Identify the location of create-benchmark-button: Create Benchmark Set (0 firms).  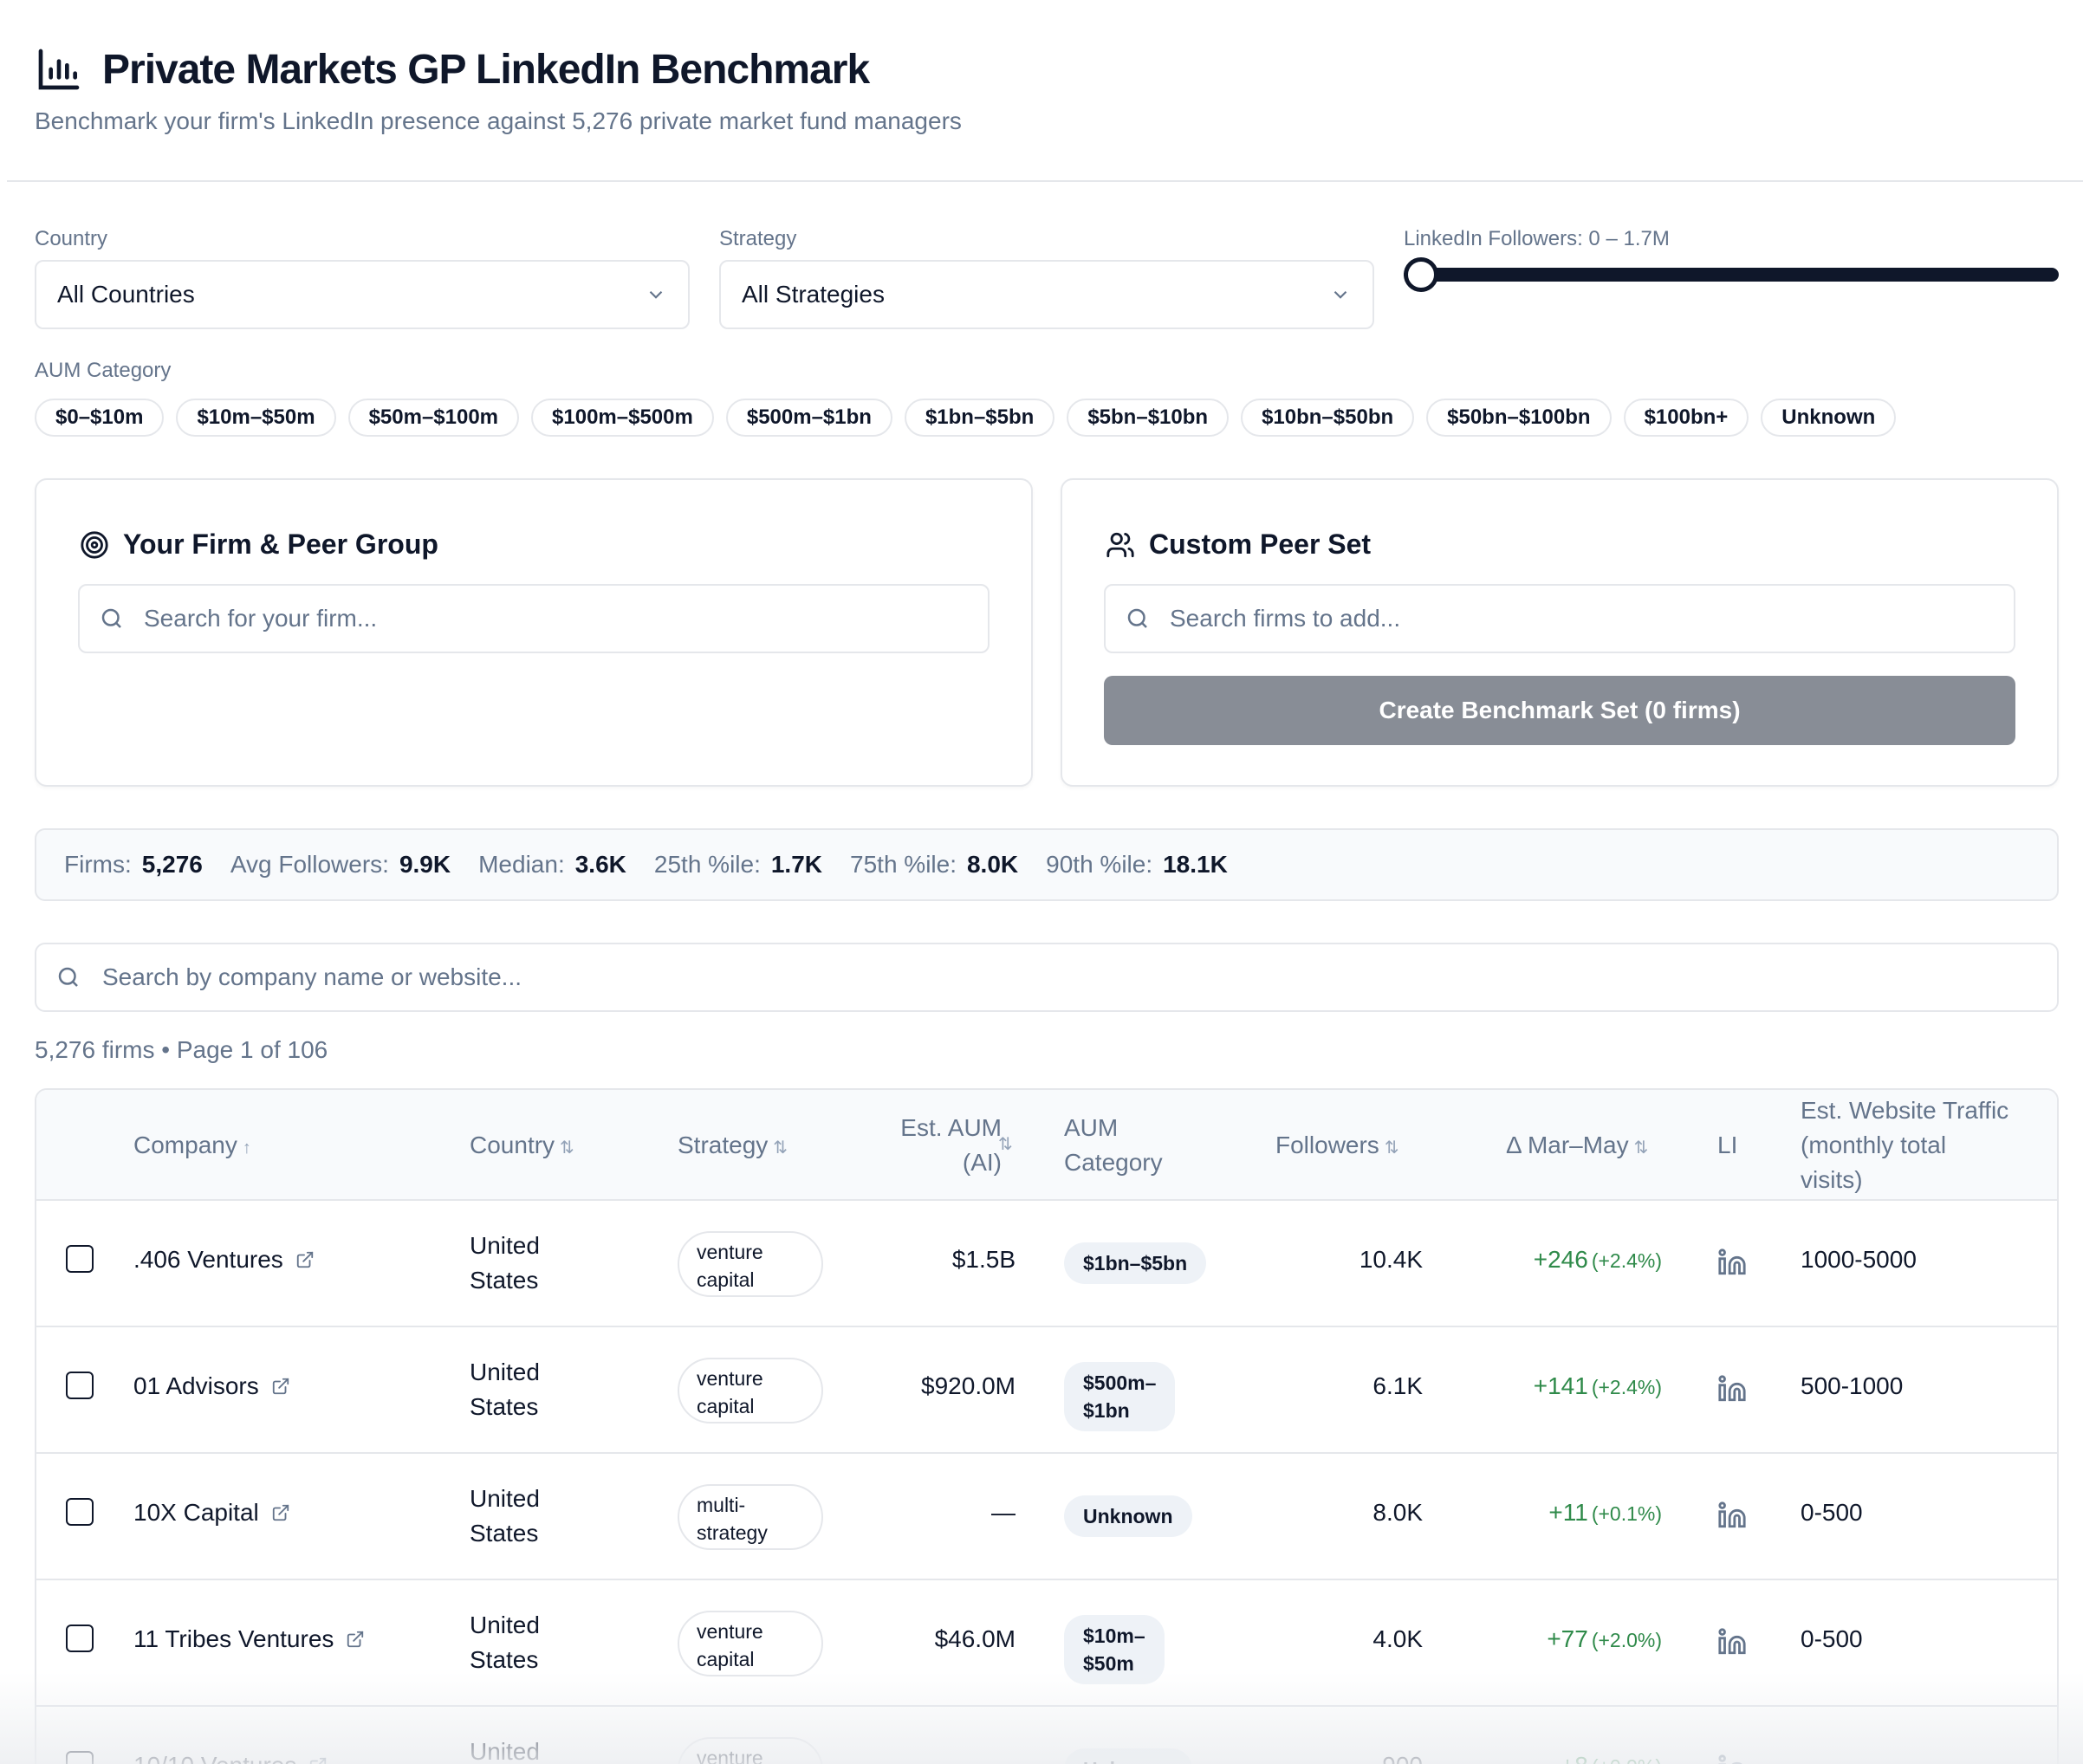
(1559, 710).